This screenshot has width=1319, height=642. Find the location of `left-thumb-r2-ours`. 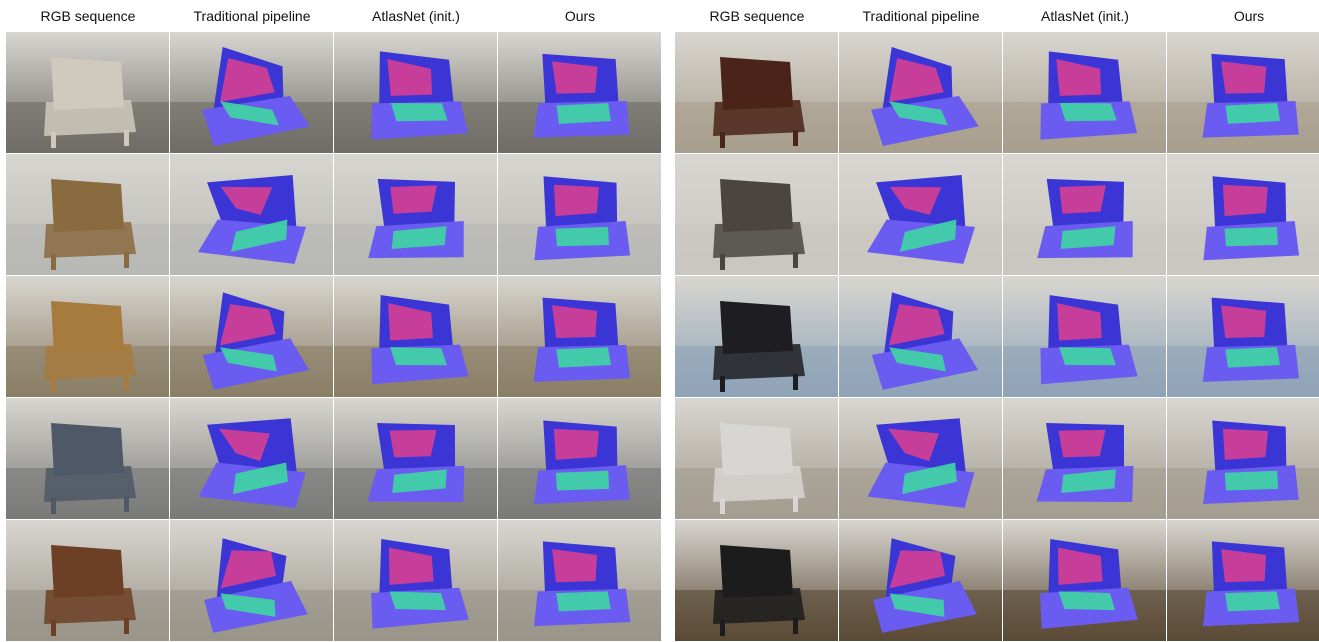

left-thumb-r2-ours is located at coordinates (579, 214).